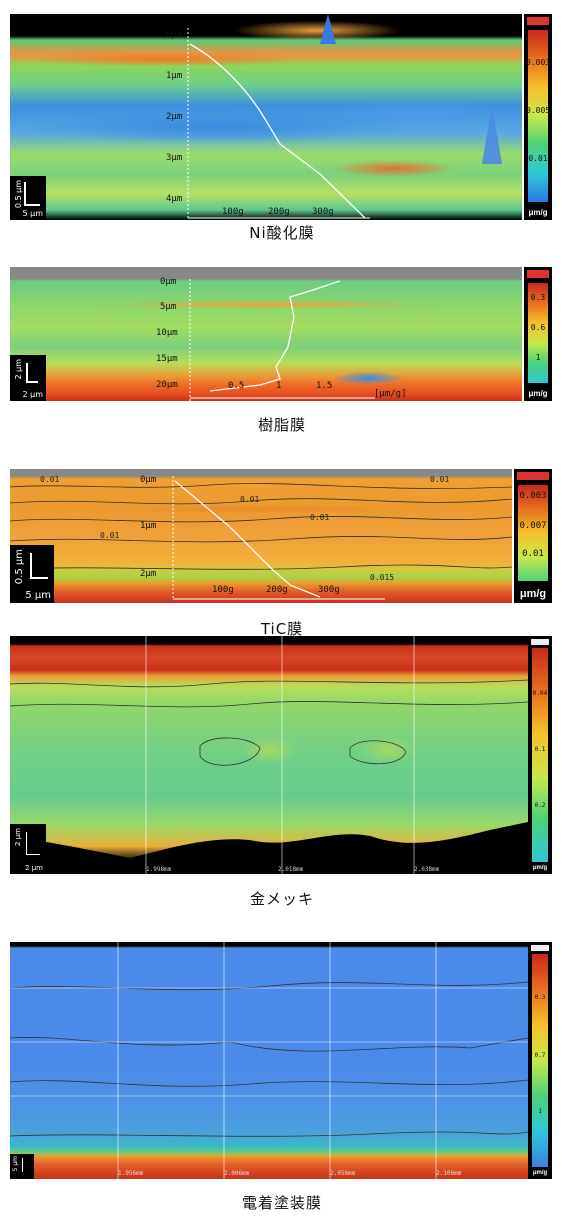 The width and height of the screenshot is (564, 1224). I want to click on y-label: 15μm, so click(167, 359).